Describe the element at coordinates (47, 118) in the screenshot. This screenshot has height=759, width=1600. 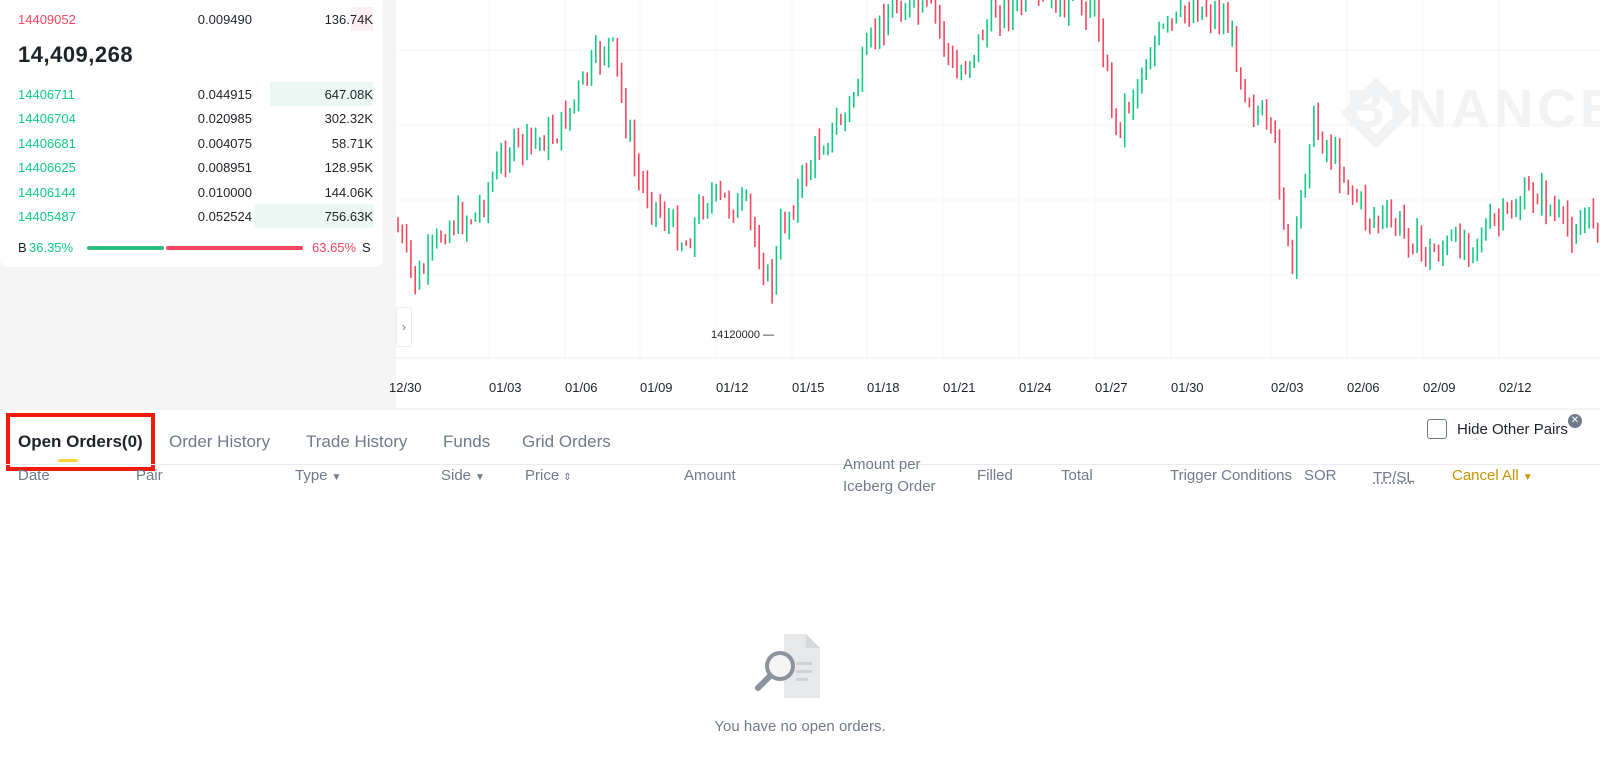
I see `bid-price: 14406704` at that location.